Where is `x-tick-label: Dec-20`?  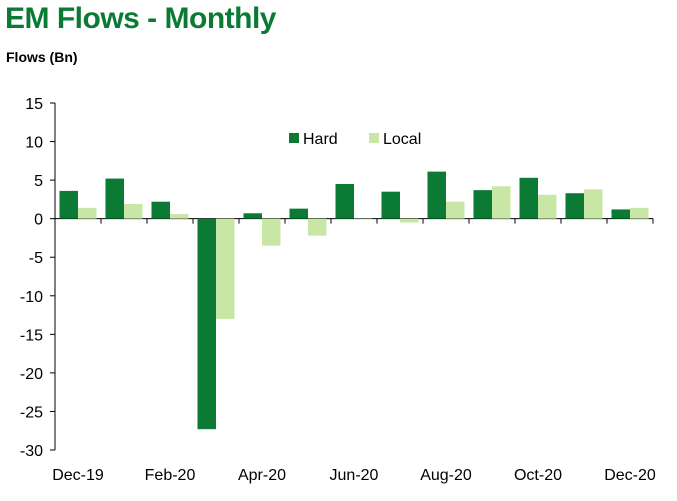
x-tick-label: Dec-20 is located at coordinates (630, 475).